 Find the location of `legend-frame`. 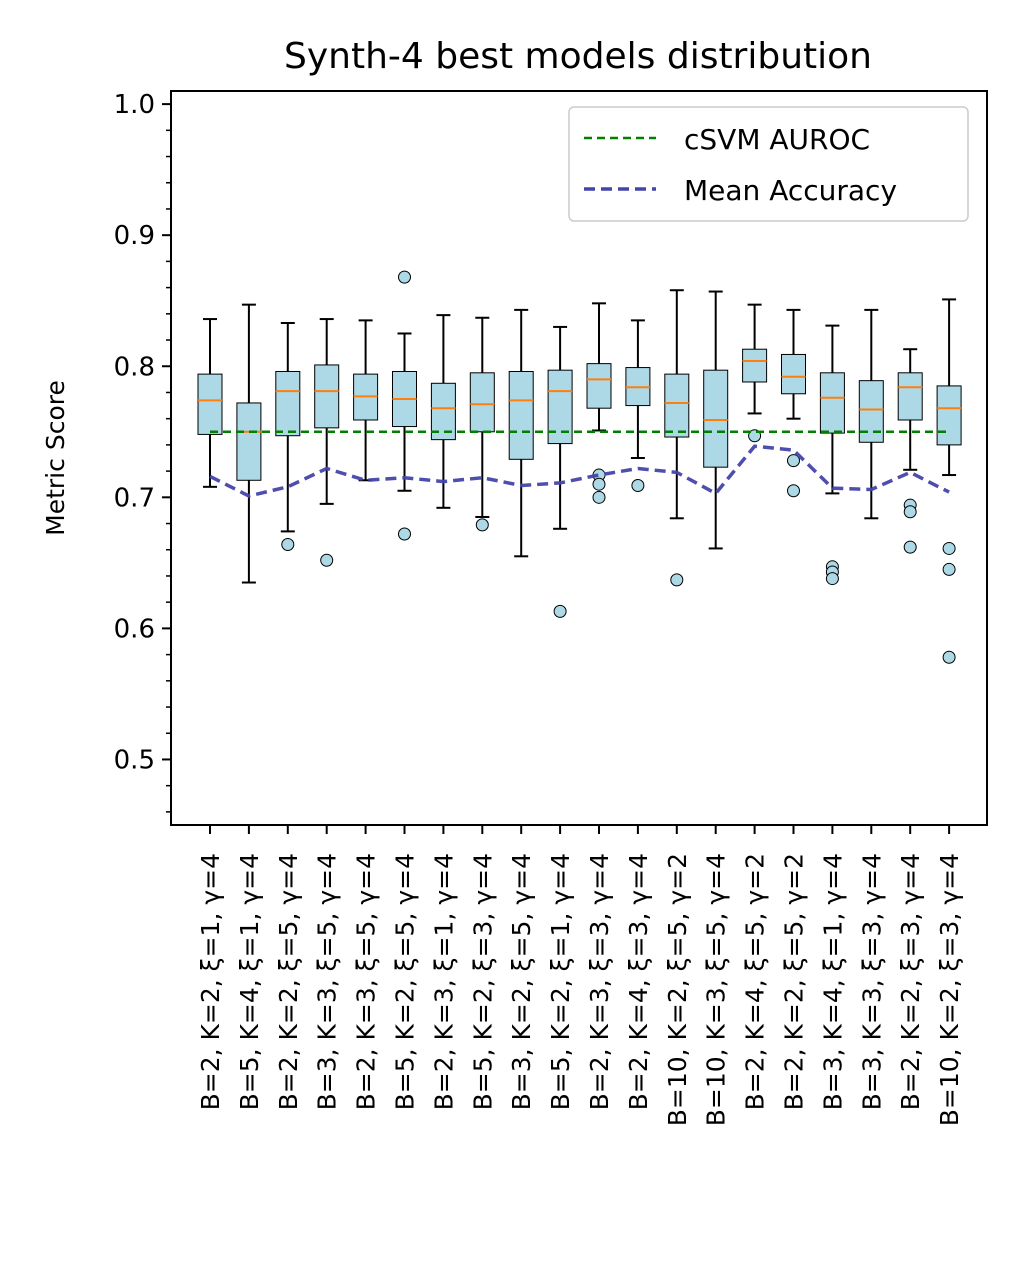

legend-frame is located at coordinates (768, 164).